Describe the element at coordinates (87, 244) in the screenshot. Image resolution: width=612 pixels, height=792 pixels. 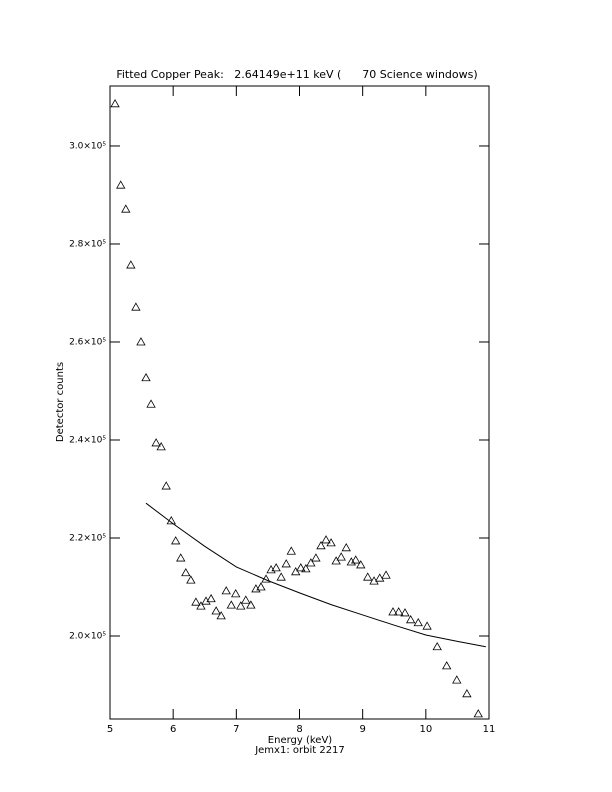
I see `y-tick-label: 2.8×10⁵` at that location.